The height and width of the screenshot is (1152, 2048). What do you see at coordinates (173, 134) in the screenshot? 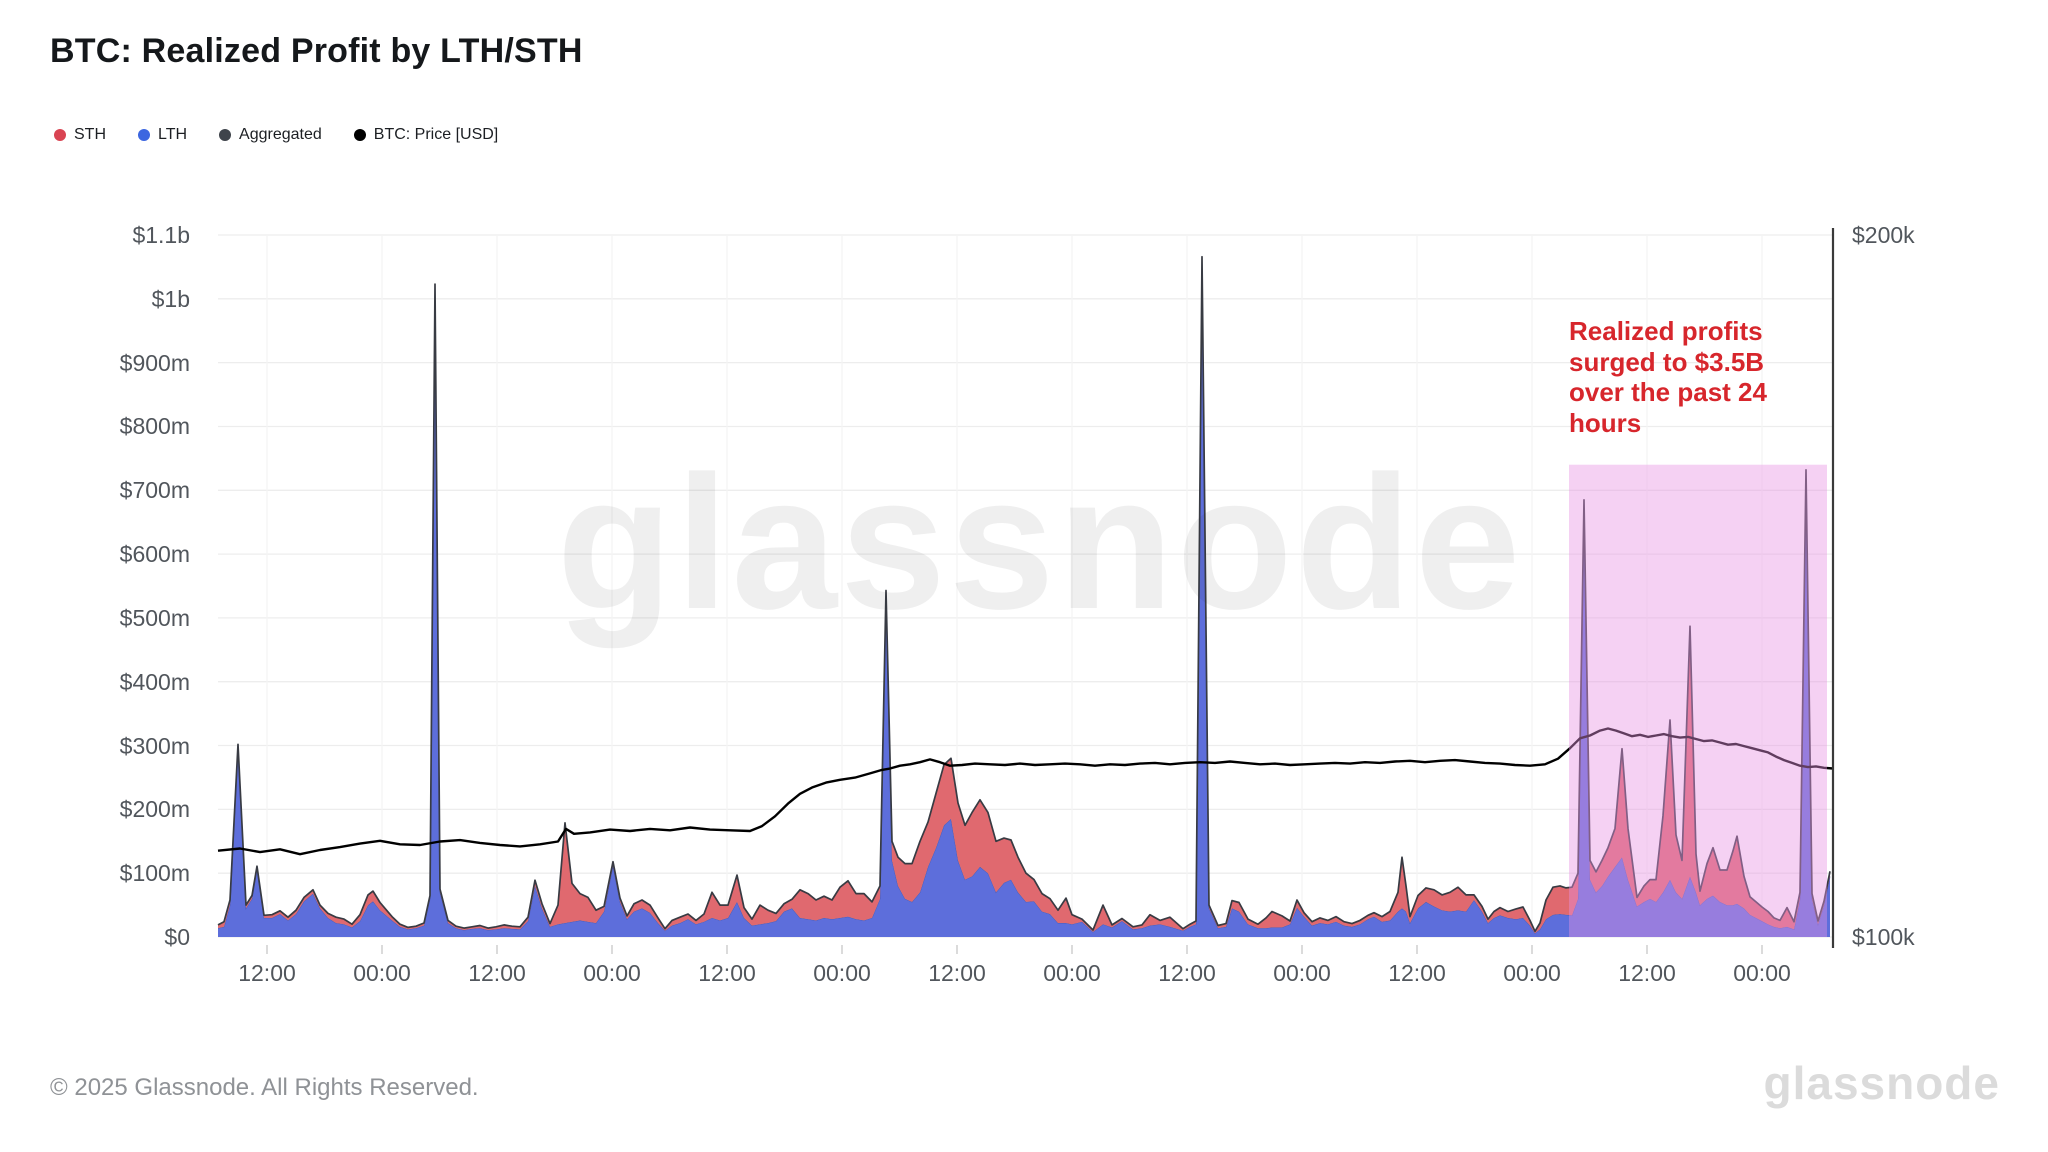
I see `legend-label: LTH` at bounding box center [173, 134].